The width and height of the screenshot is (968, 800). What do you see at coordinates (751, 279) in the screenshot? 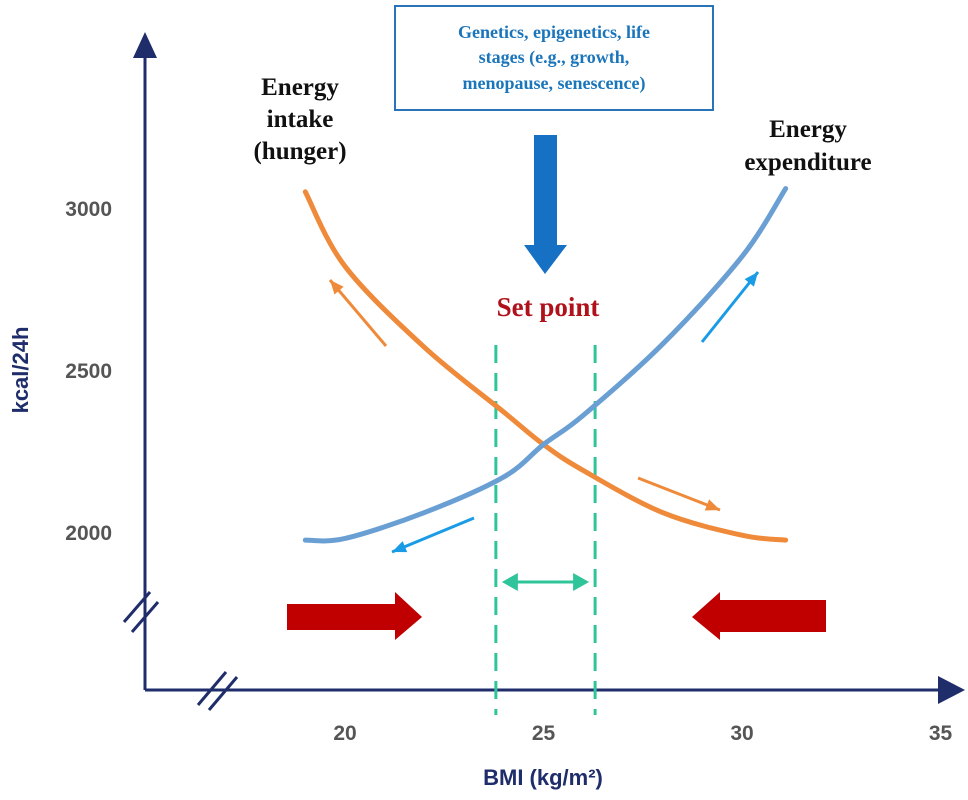
I see `expenditure-up-arrow-head` at bounding box center [751, 279].